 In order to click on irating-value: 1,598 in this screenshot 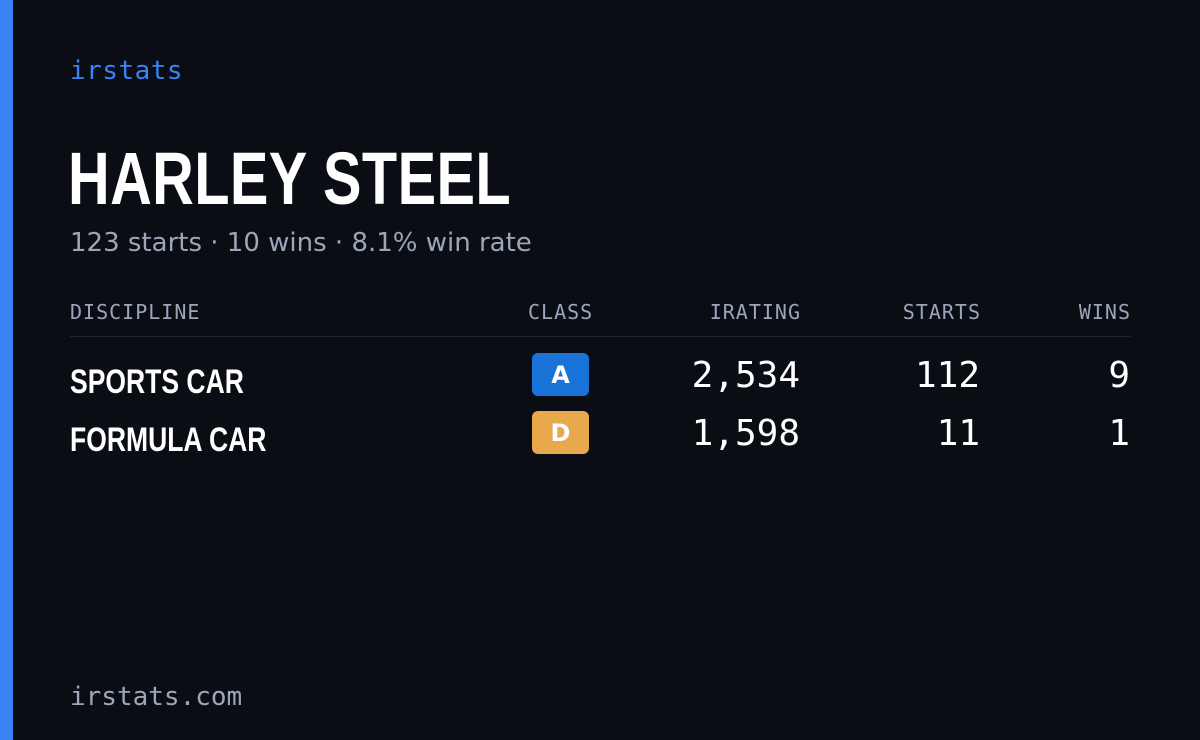, I will do `click(745, 433)`.